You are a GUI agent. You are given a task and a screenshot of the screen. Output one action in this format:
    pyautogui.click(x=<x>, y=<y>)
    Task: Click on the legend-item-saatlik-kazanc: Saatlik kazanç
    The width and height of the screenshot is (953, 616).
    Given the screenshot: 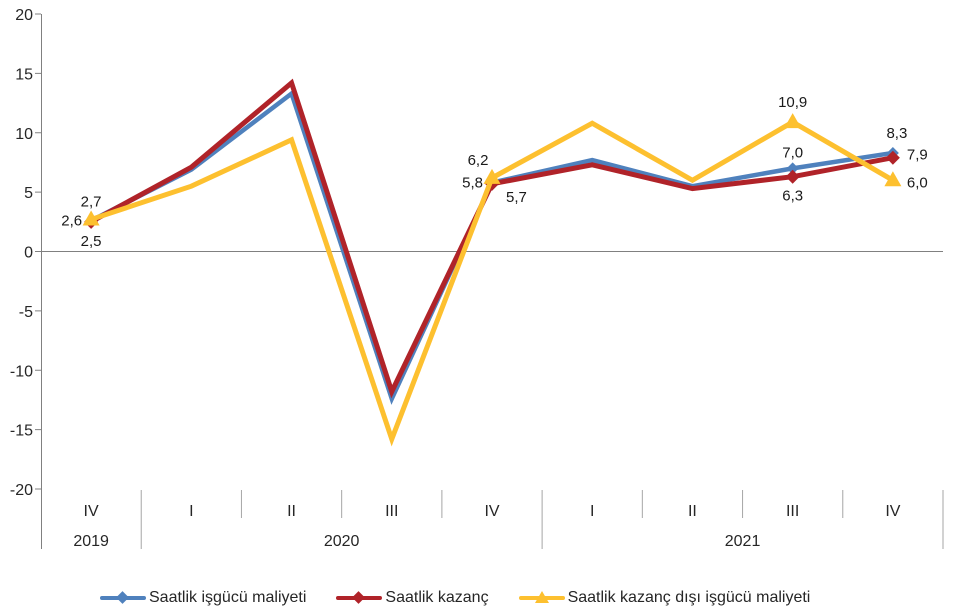 What is the action you would take?
    pyautogui.click(x=412, y=598)
    